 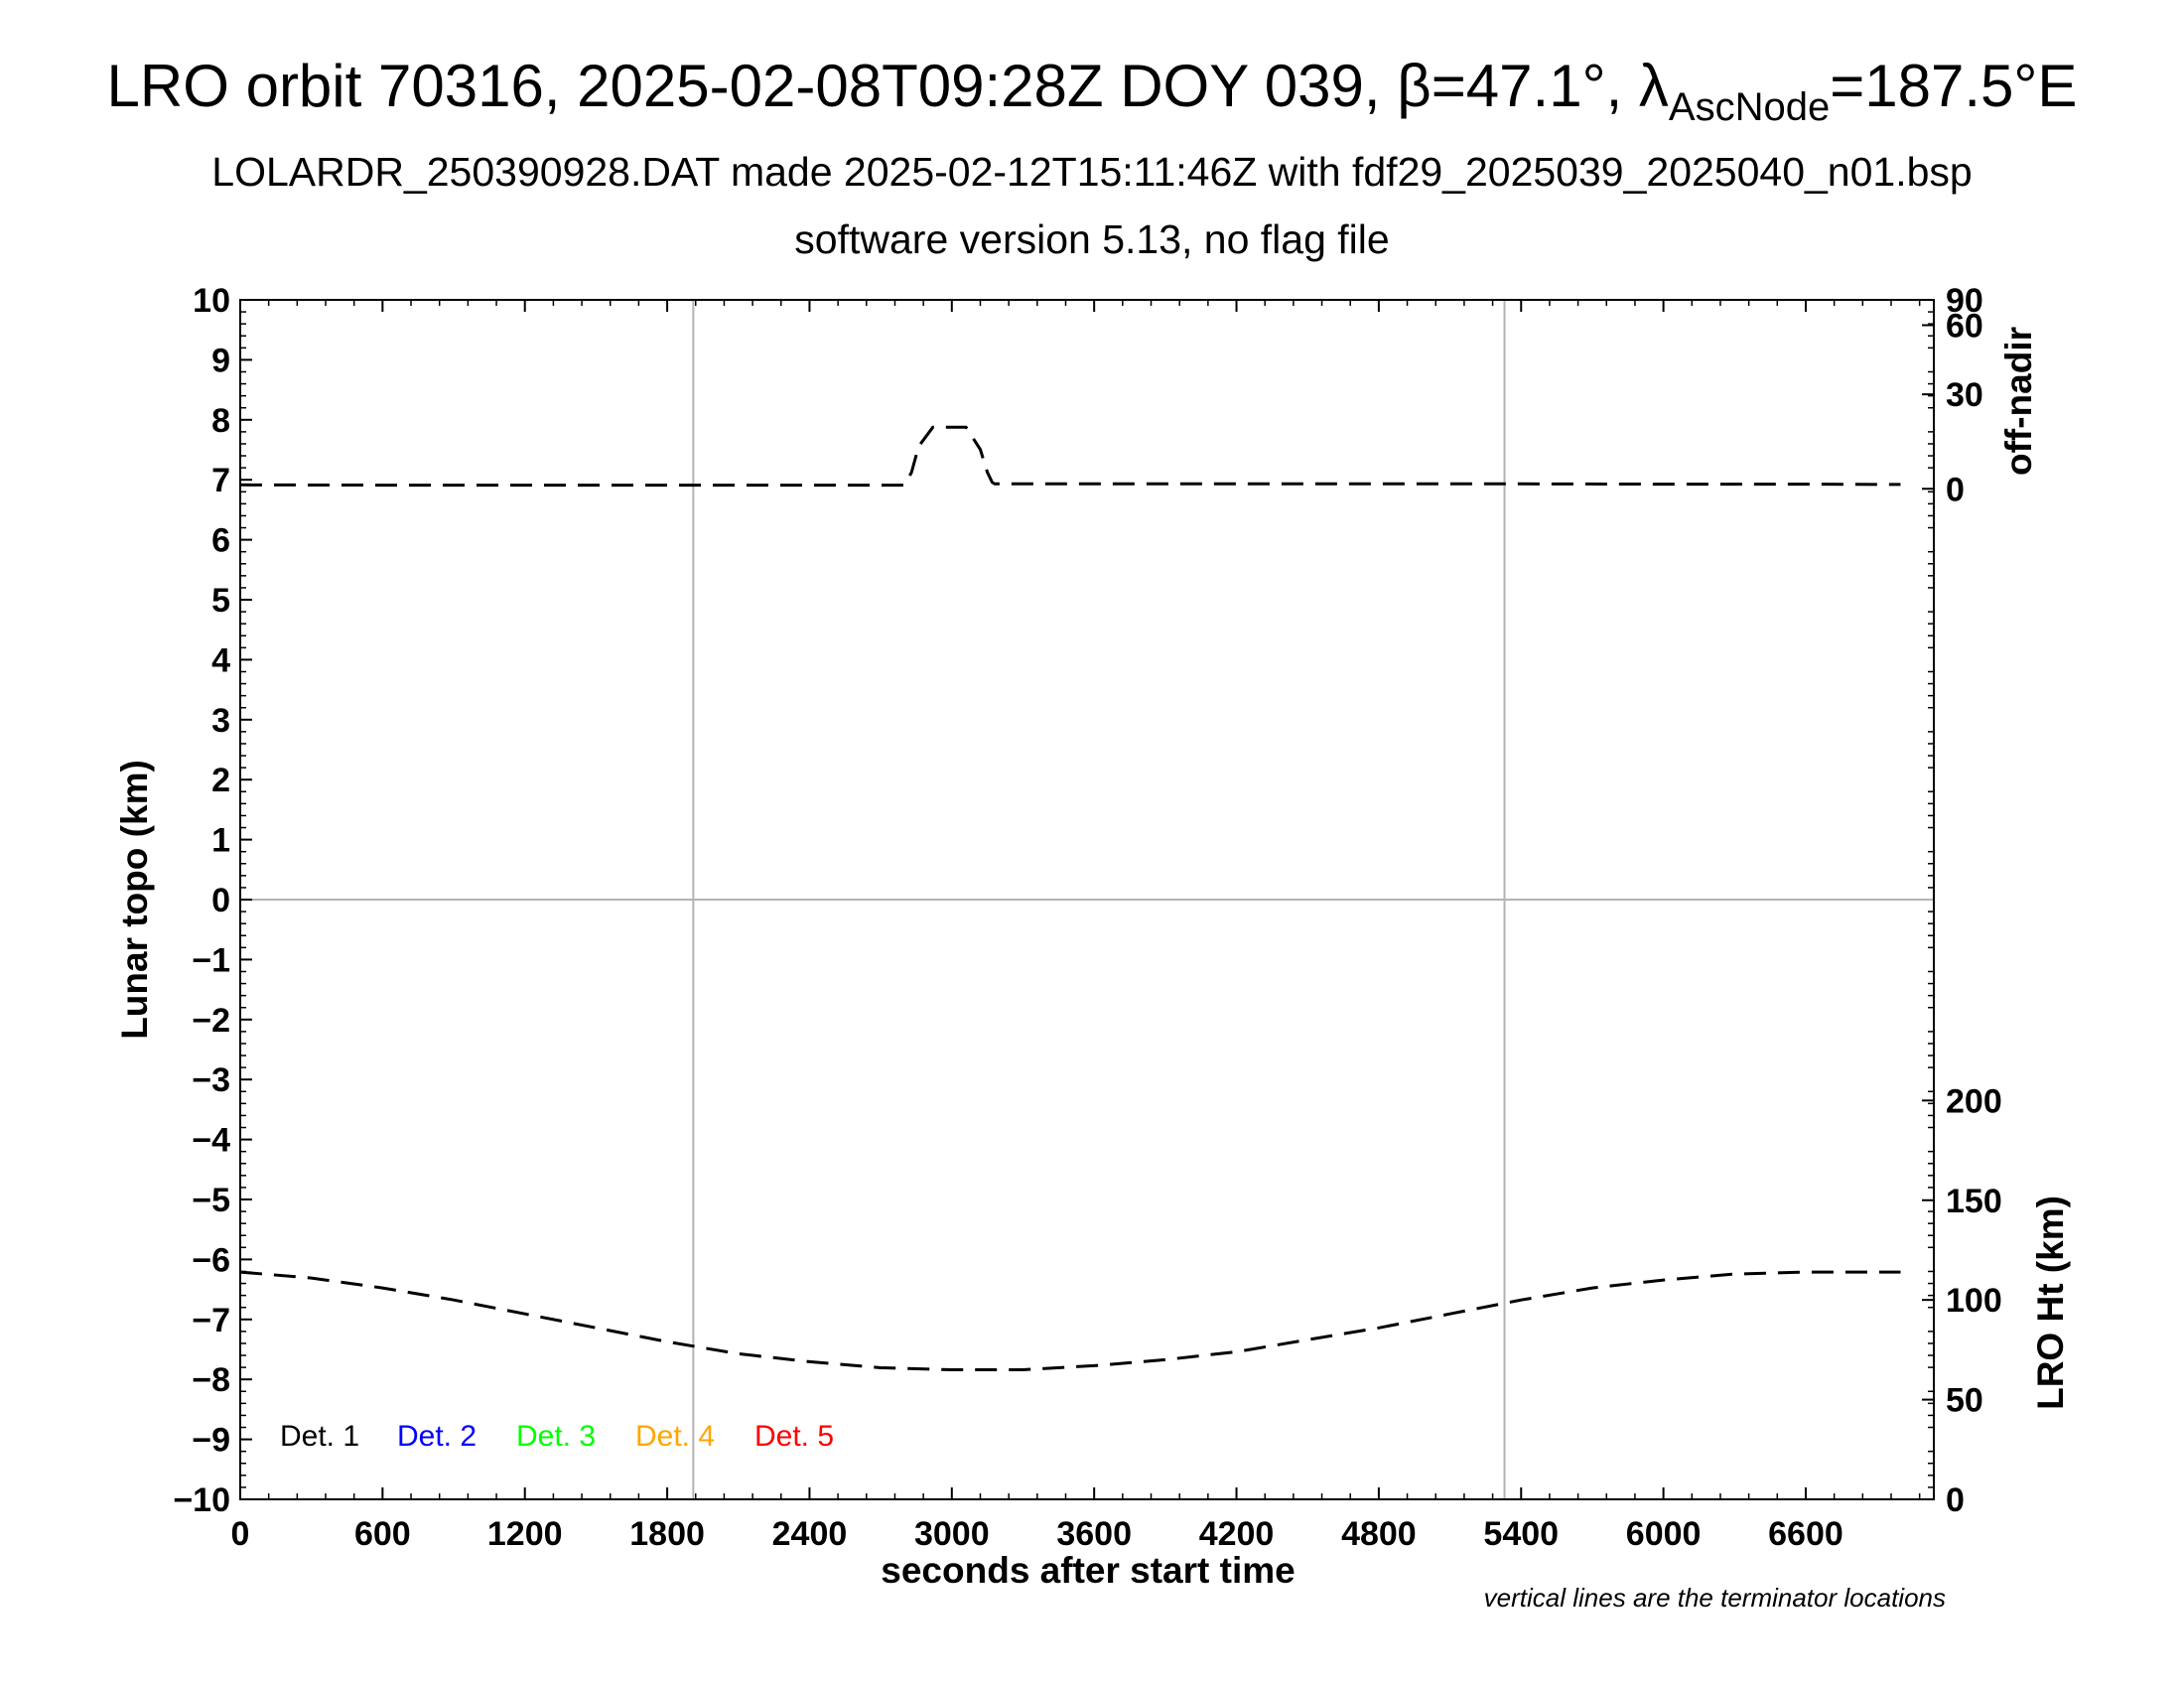 I want to click on offnadir-tick-label: 60, so click(x=1964, y=326).